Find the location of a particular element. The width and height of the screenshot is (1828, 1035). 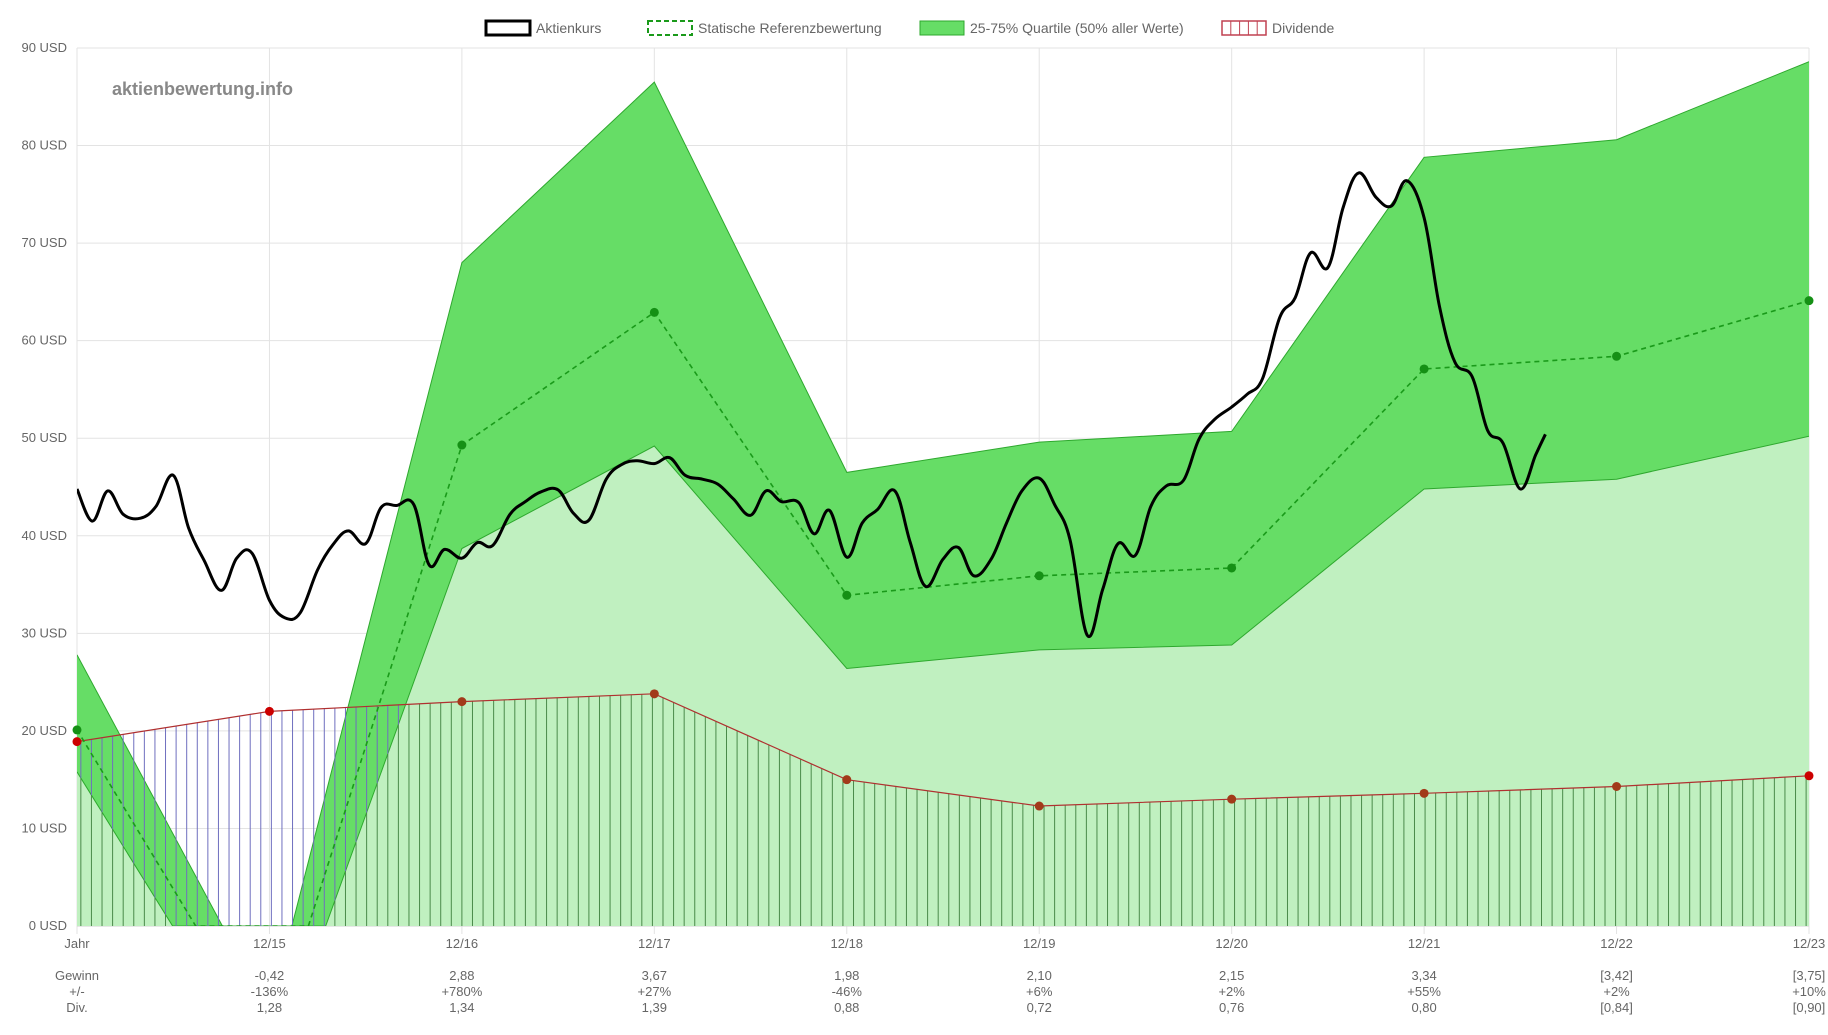

dividend-series is located at coordinates (943, 750).